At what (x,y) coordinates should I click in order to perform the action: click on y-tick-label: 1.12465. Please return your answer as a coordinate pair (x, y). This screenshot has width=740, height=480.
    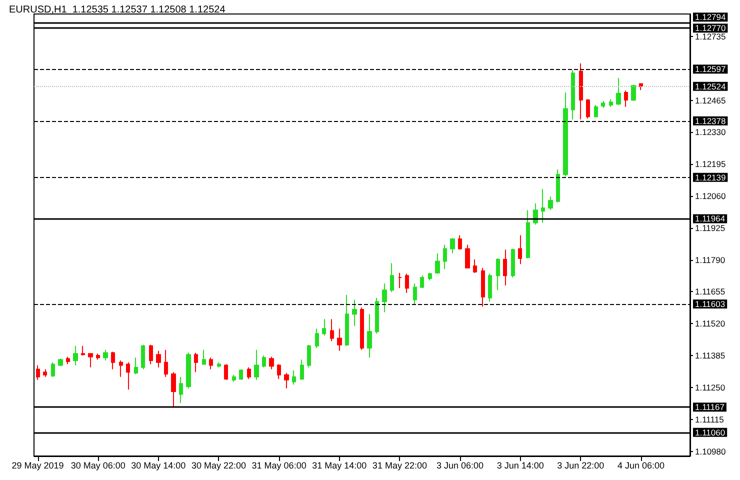
    Looking at the image, I should click on (710, 100).